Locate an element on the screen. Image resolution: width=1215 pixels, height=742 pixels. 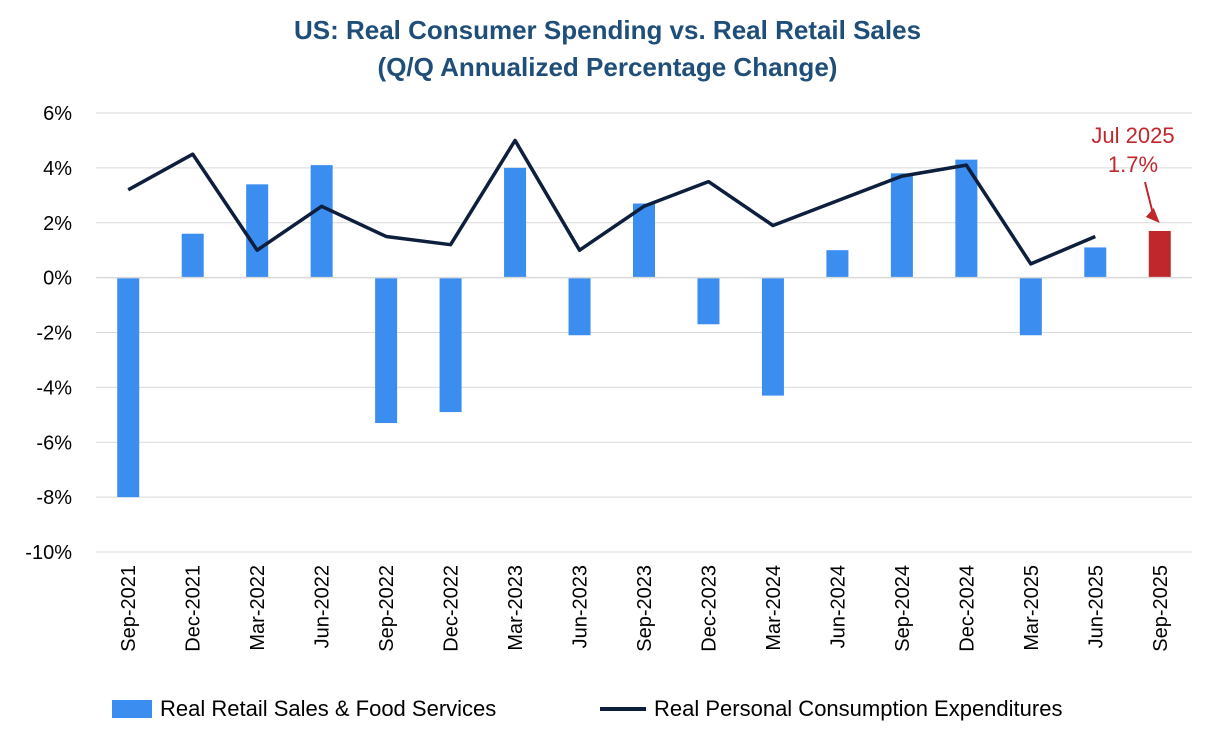
line-series-pce is located at coordinates (611, 202).